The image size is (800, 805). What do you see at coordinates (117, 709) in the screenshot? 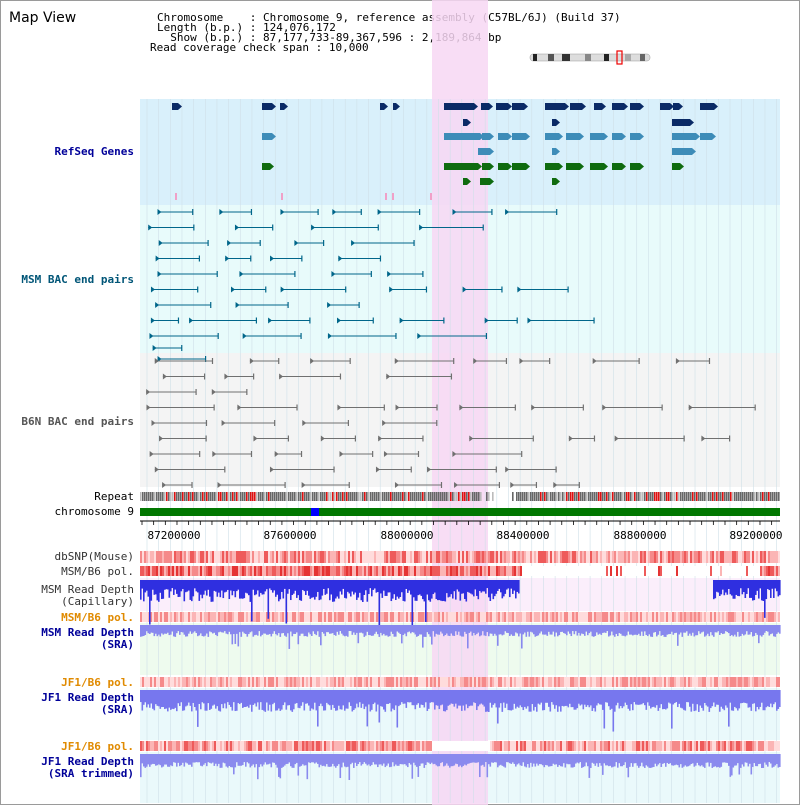
I see `label-jf1-depth-2: (SRA)` at bounding box center [117, 709].